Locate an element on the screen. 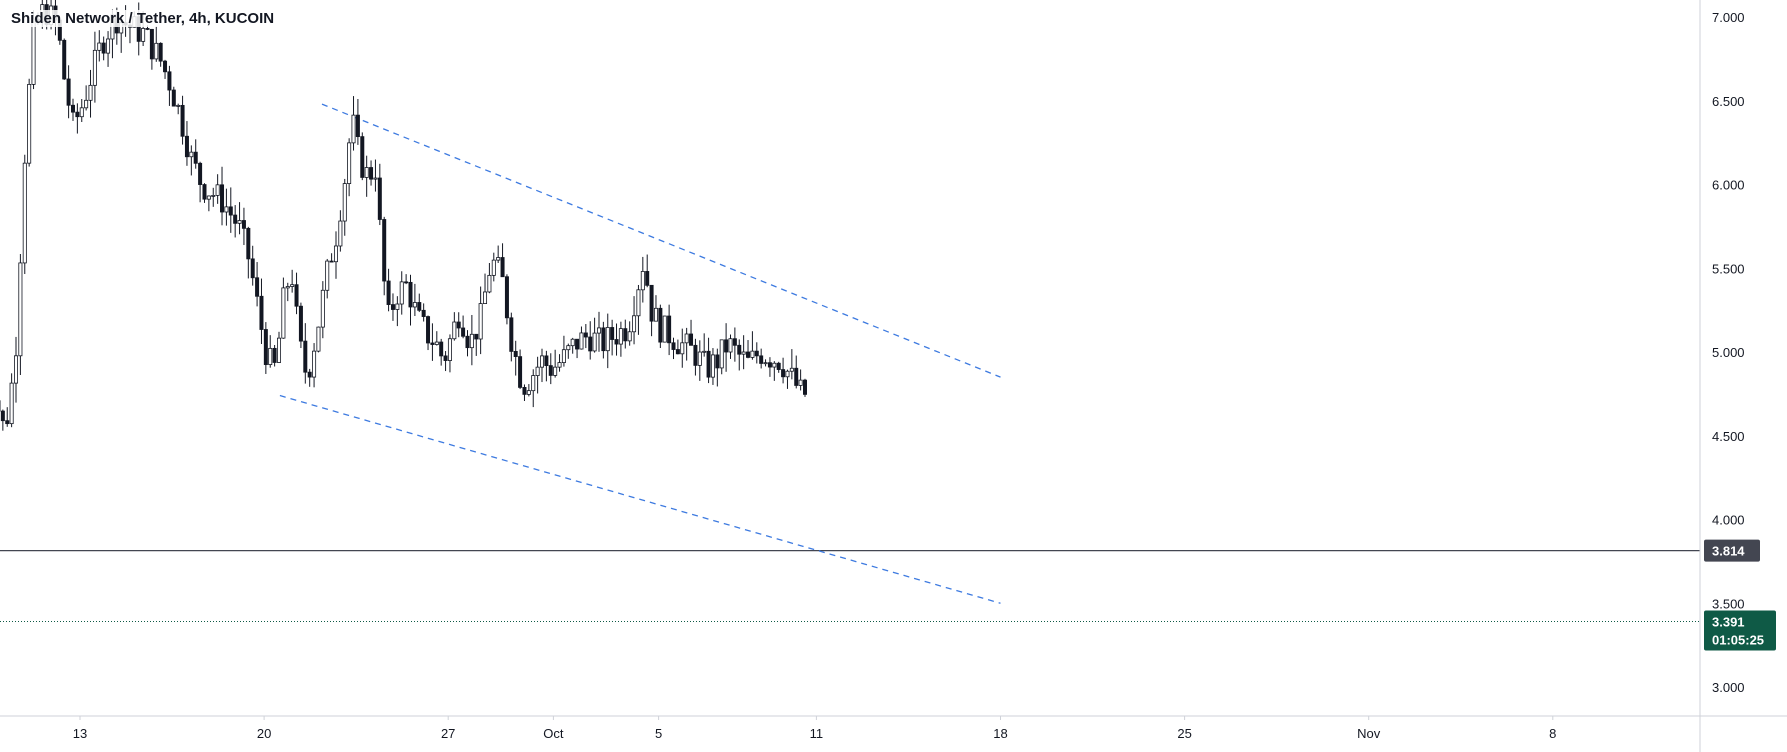 This screenshot has width=1787, height=752. x-tick-label: 13 is located at coordinates (80, 733).